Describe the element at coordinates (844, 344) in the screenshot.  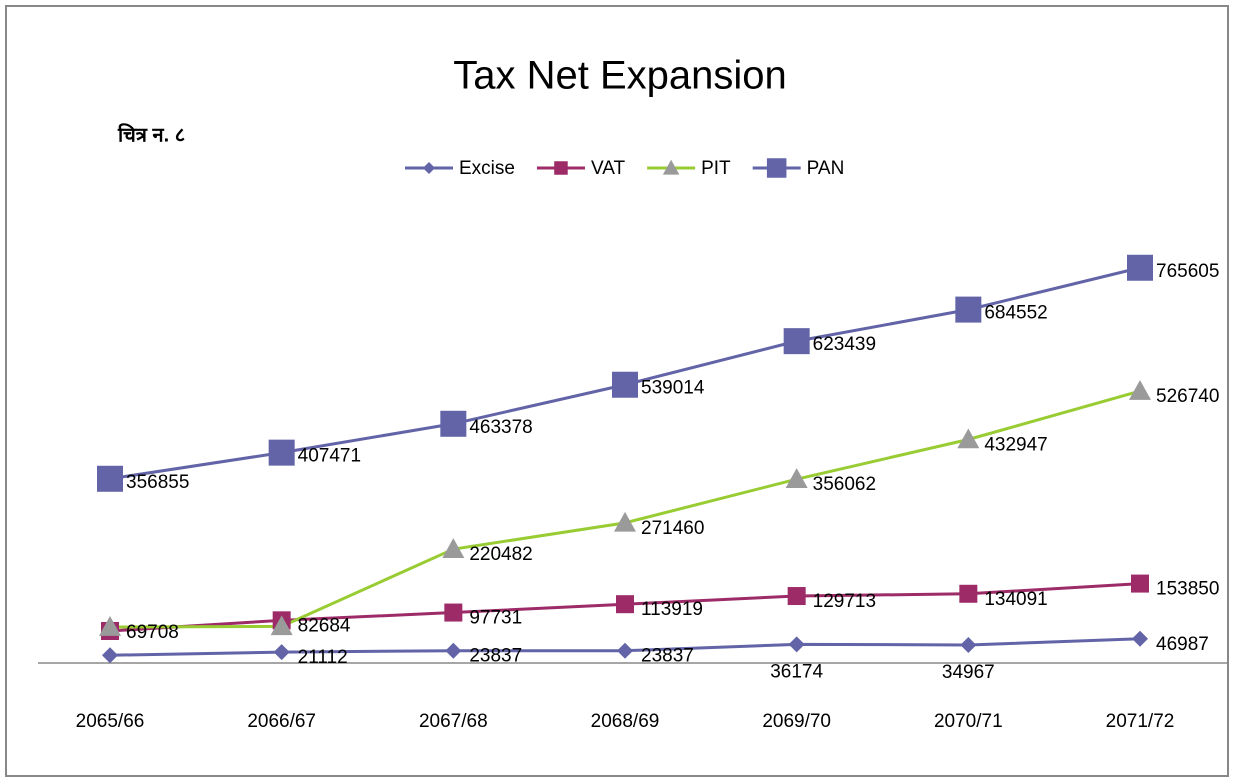
I see `data-label: 623439` at that location.